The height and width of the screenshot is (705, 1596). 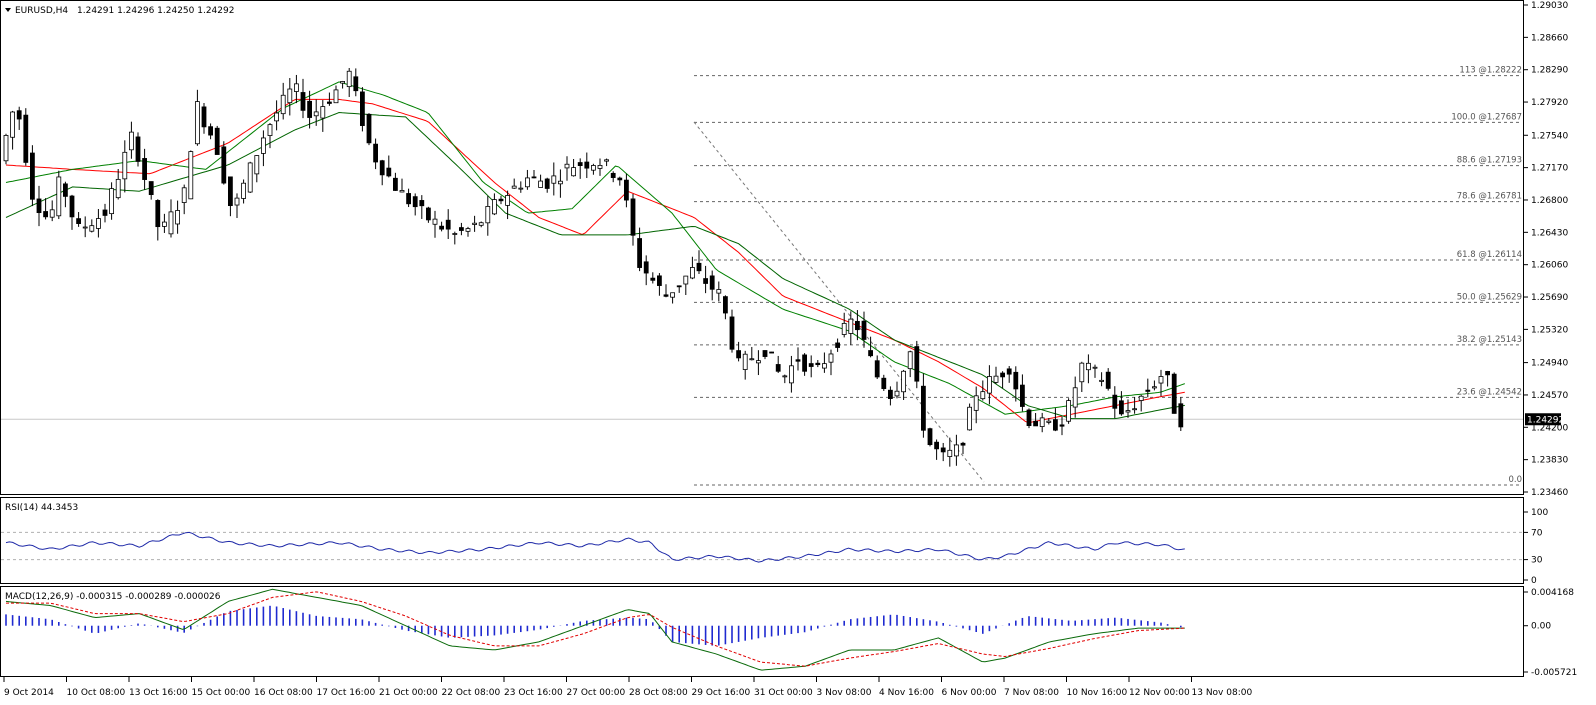 What do you see at coordinates (1097, 693) in the screenshot?
I see `time-tick-label: 10 Nov 16:00` at bounding box center [1097, 693].